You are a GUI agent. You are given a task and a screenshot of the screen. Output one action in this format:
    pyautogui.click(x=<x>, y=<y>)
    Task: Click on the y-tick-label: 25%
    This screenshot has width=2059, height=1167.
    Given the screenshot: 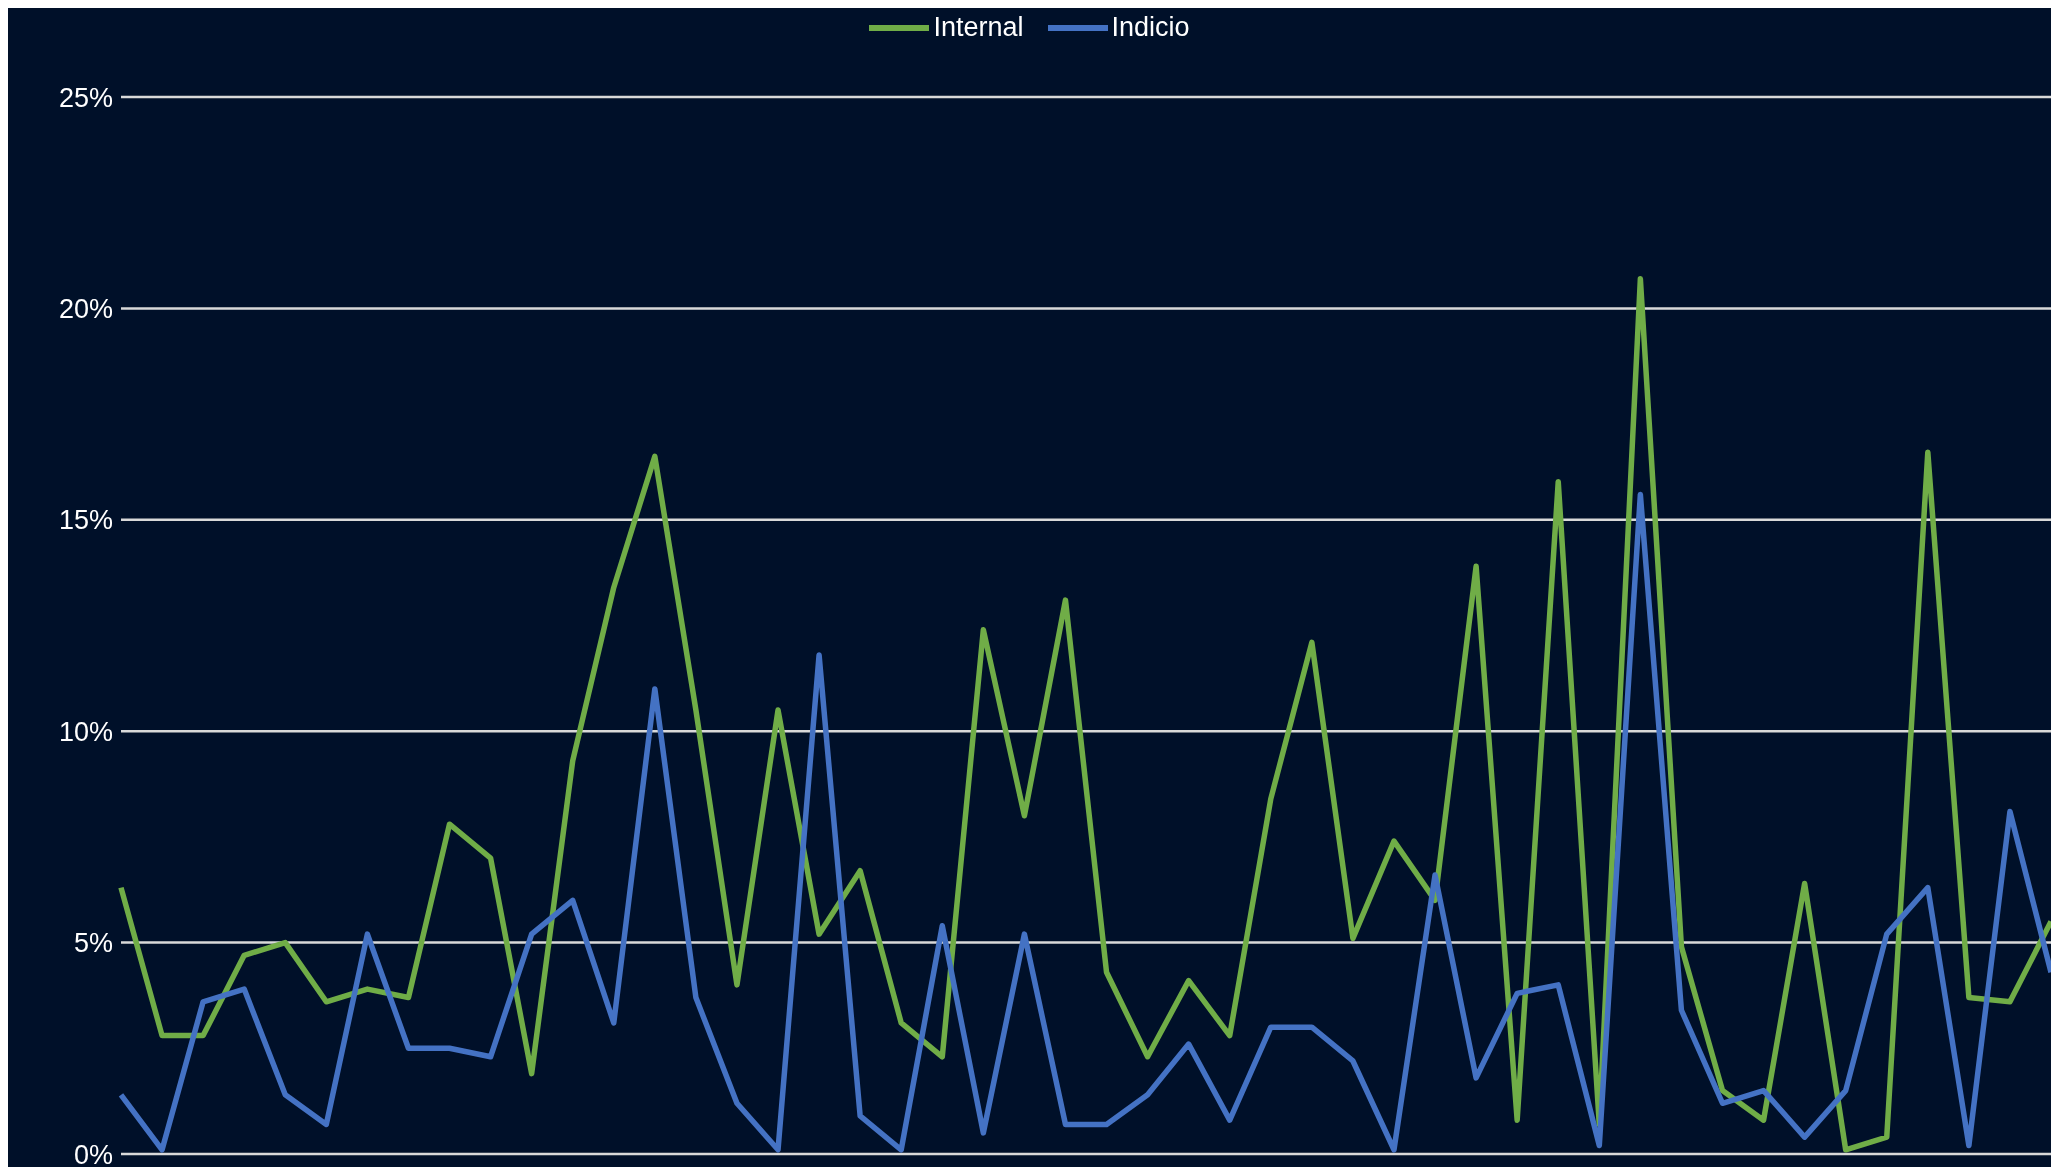 What is the action you would take?
    pyautogui.click(x=85, y=97)
    